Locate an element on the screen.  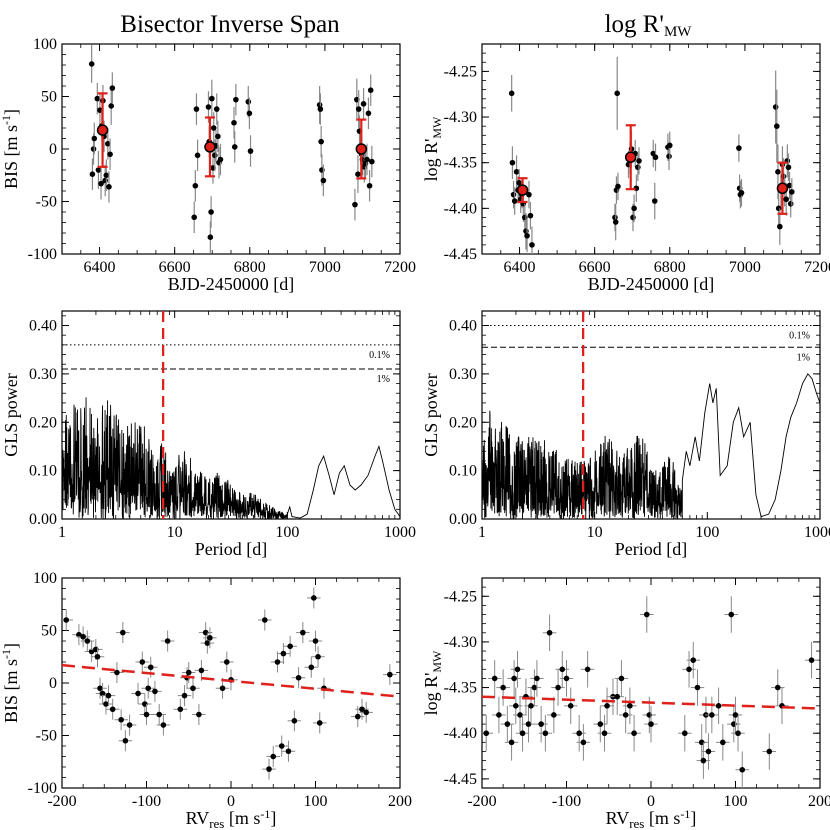
y-tick-label: -50 is located at coordinates (46, 202).